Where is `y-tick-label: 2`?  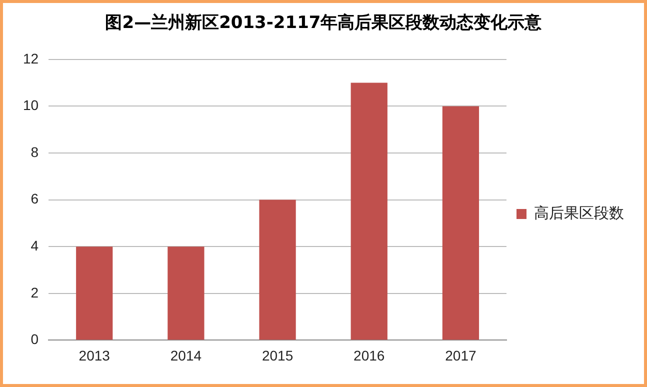
y-tick-label: 2 is located at coordinates (34, 292).